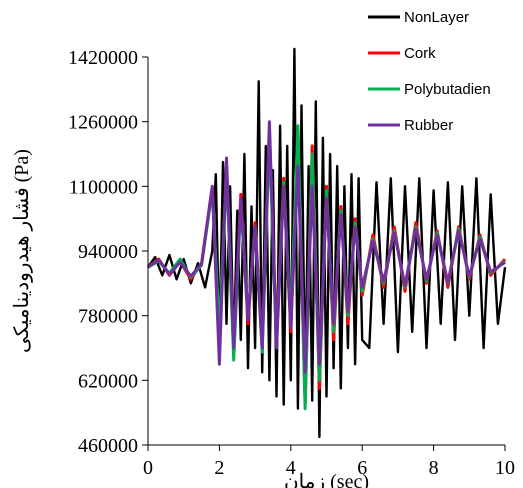  What do you see at coordinates (108, 381) in the screenshot?
I see `y-tick-label: 620000` at bounding box center [108, 381].